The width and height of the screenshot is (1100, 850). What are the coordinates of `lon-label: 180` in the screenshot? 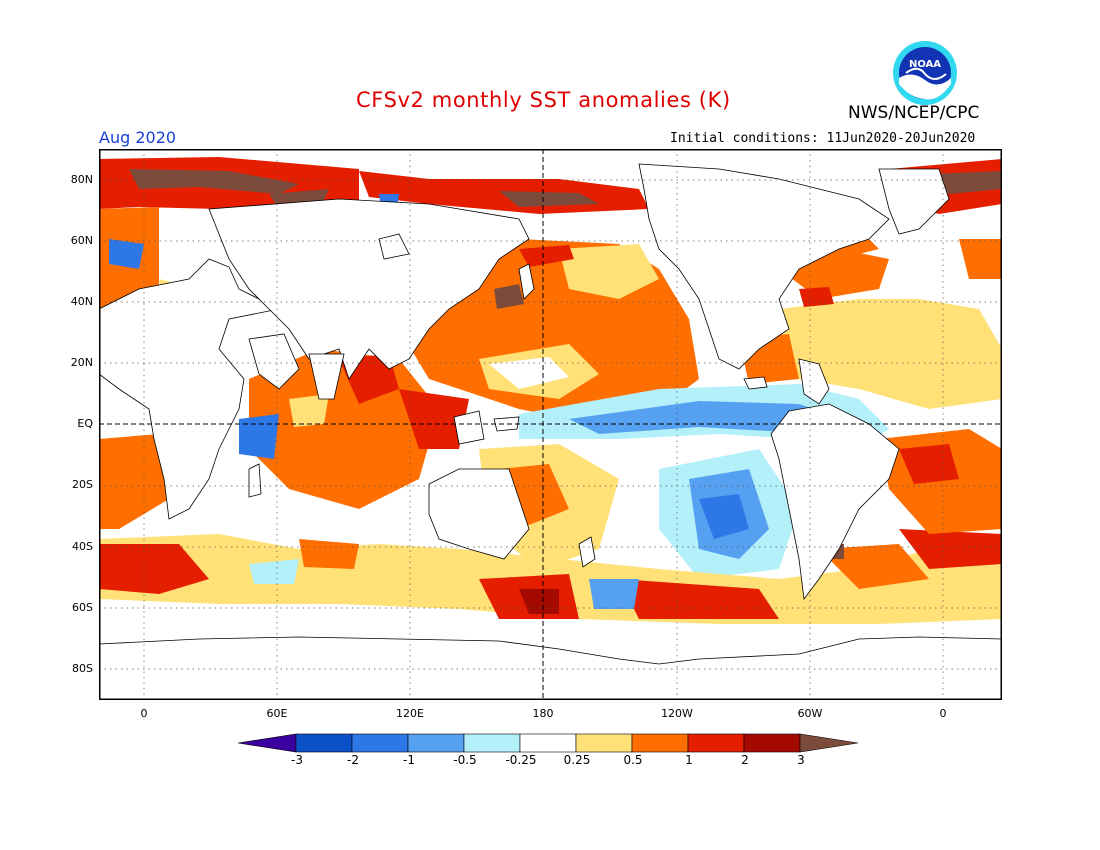 It's located at (543, 713).